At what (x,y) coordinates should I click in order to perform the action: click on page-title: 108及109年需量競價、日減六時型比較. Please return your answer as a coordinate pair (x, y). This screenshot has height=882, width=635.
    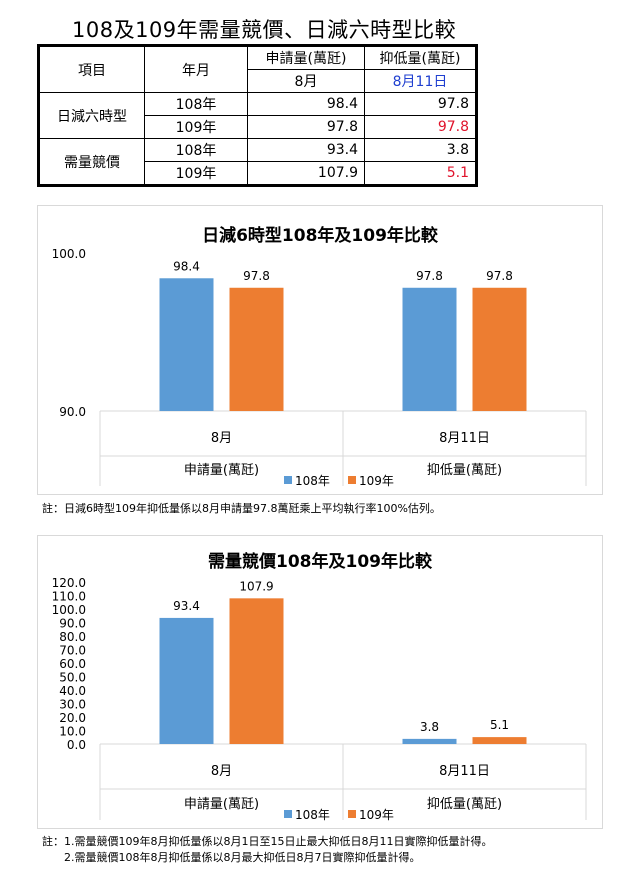
    Looking at the image, I should click on (264, 30).